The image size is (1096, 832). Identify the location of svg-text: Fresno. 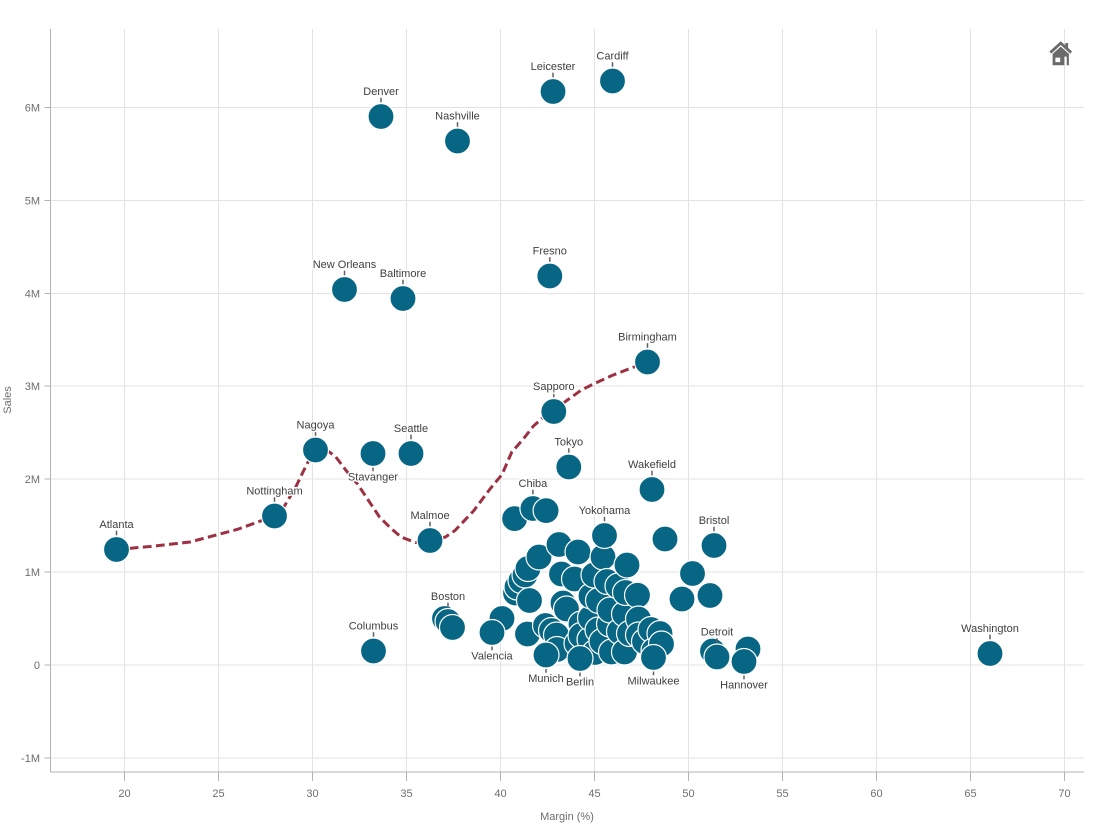
(550, 252).